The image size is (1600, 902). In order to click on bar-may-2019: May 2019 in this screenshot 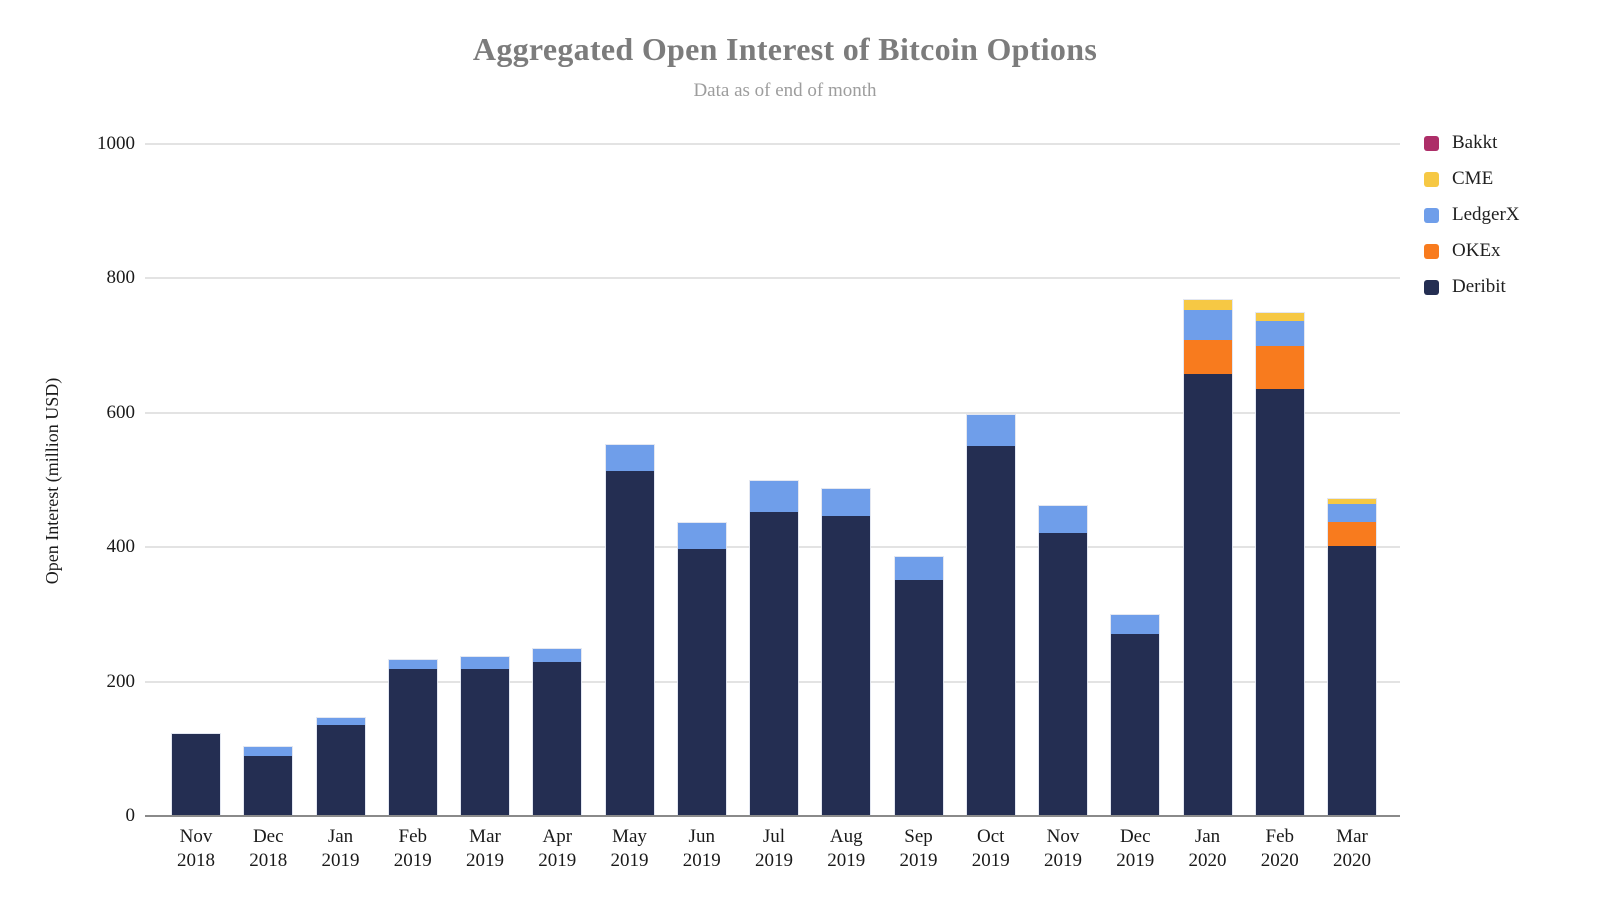, I will do `click(629, 507)`.